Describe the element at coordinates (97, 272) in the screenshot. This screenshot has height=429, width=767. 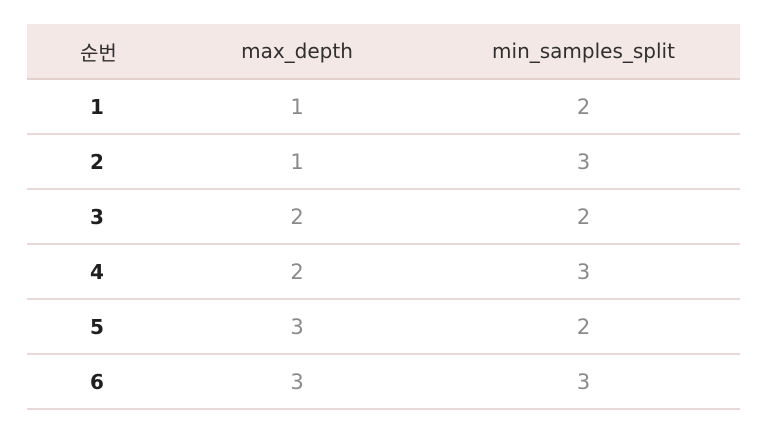
I see `row-index: 4` at that location.